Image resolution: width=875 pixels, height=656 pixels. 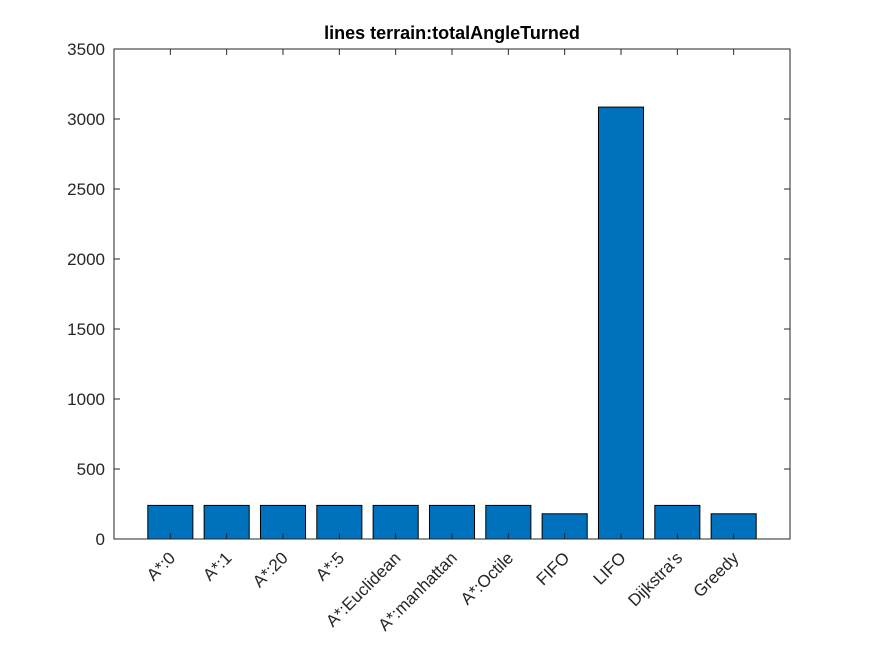 I want to click on y-tick-label: 1000, so click(x=86, y=399).